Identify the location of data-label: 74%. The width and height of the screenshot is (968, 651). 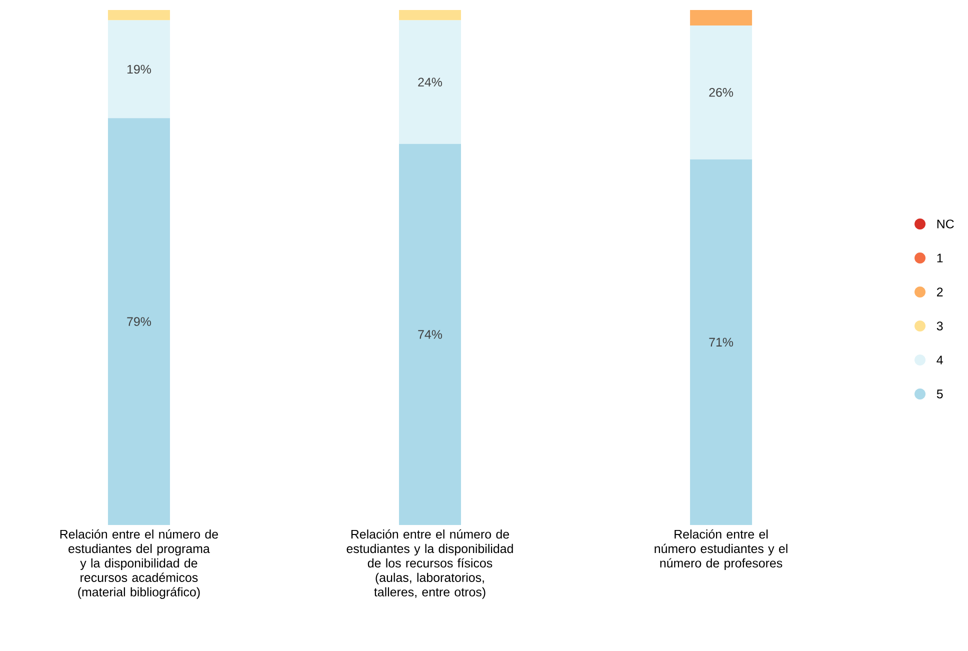
(430, 334).